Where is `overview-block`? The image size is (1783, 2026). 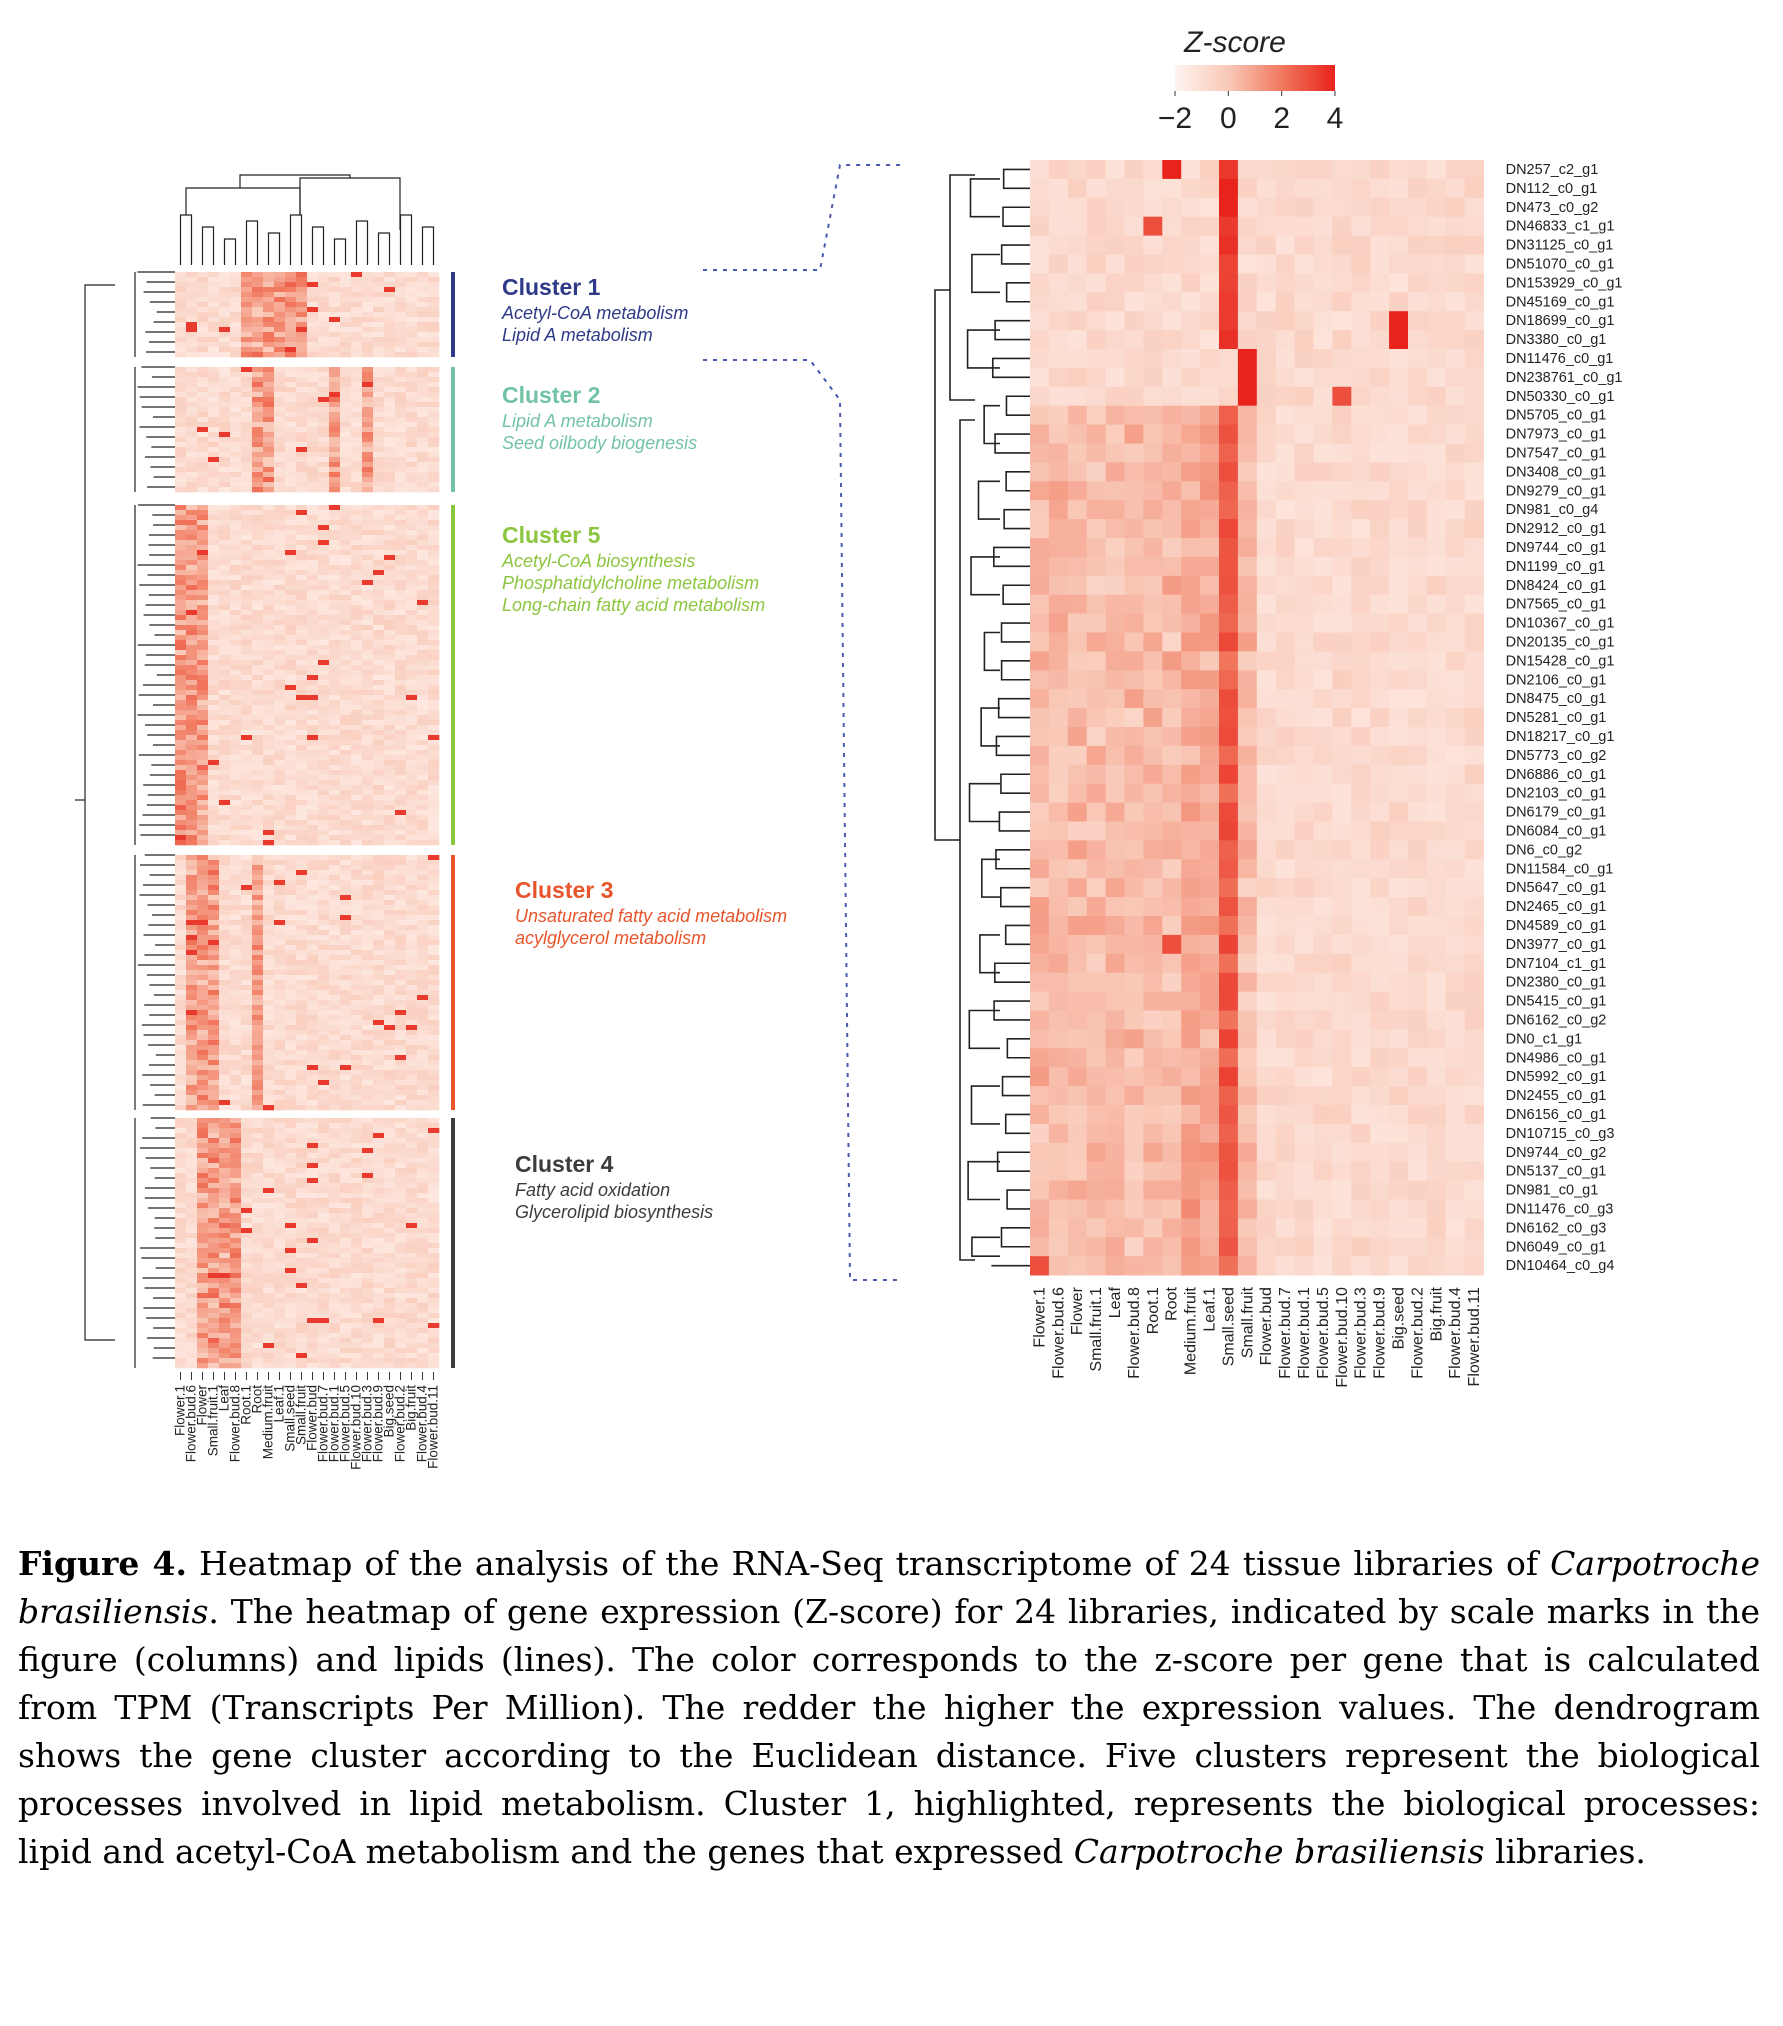
overview-block is located at coordinates (294, 982).